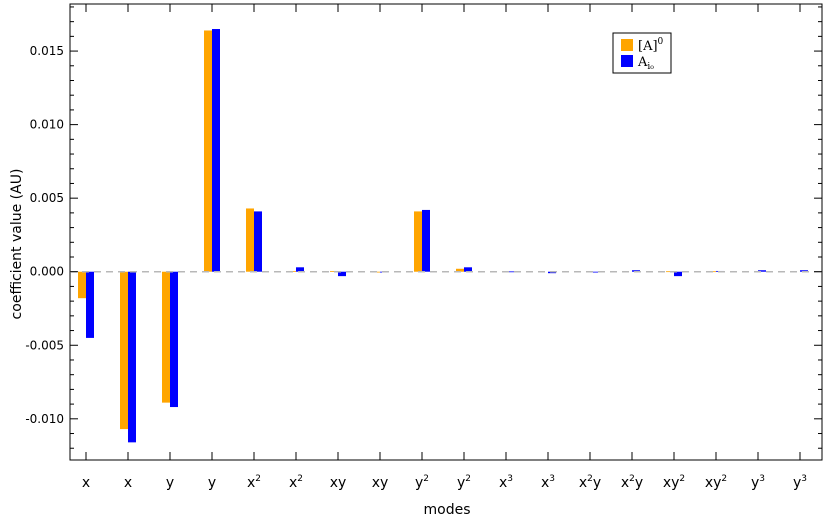 This screenshot has width=830, height=517. Describe the element at coordinates (44, 235) in the screenshot. I see `y-tick-labels: -0.010 -0.005 0.000 0.005 0.010 0.015` at that location.